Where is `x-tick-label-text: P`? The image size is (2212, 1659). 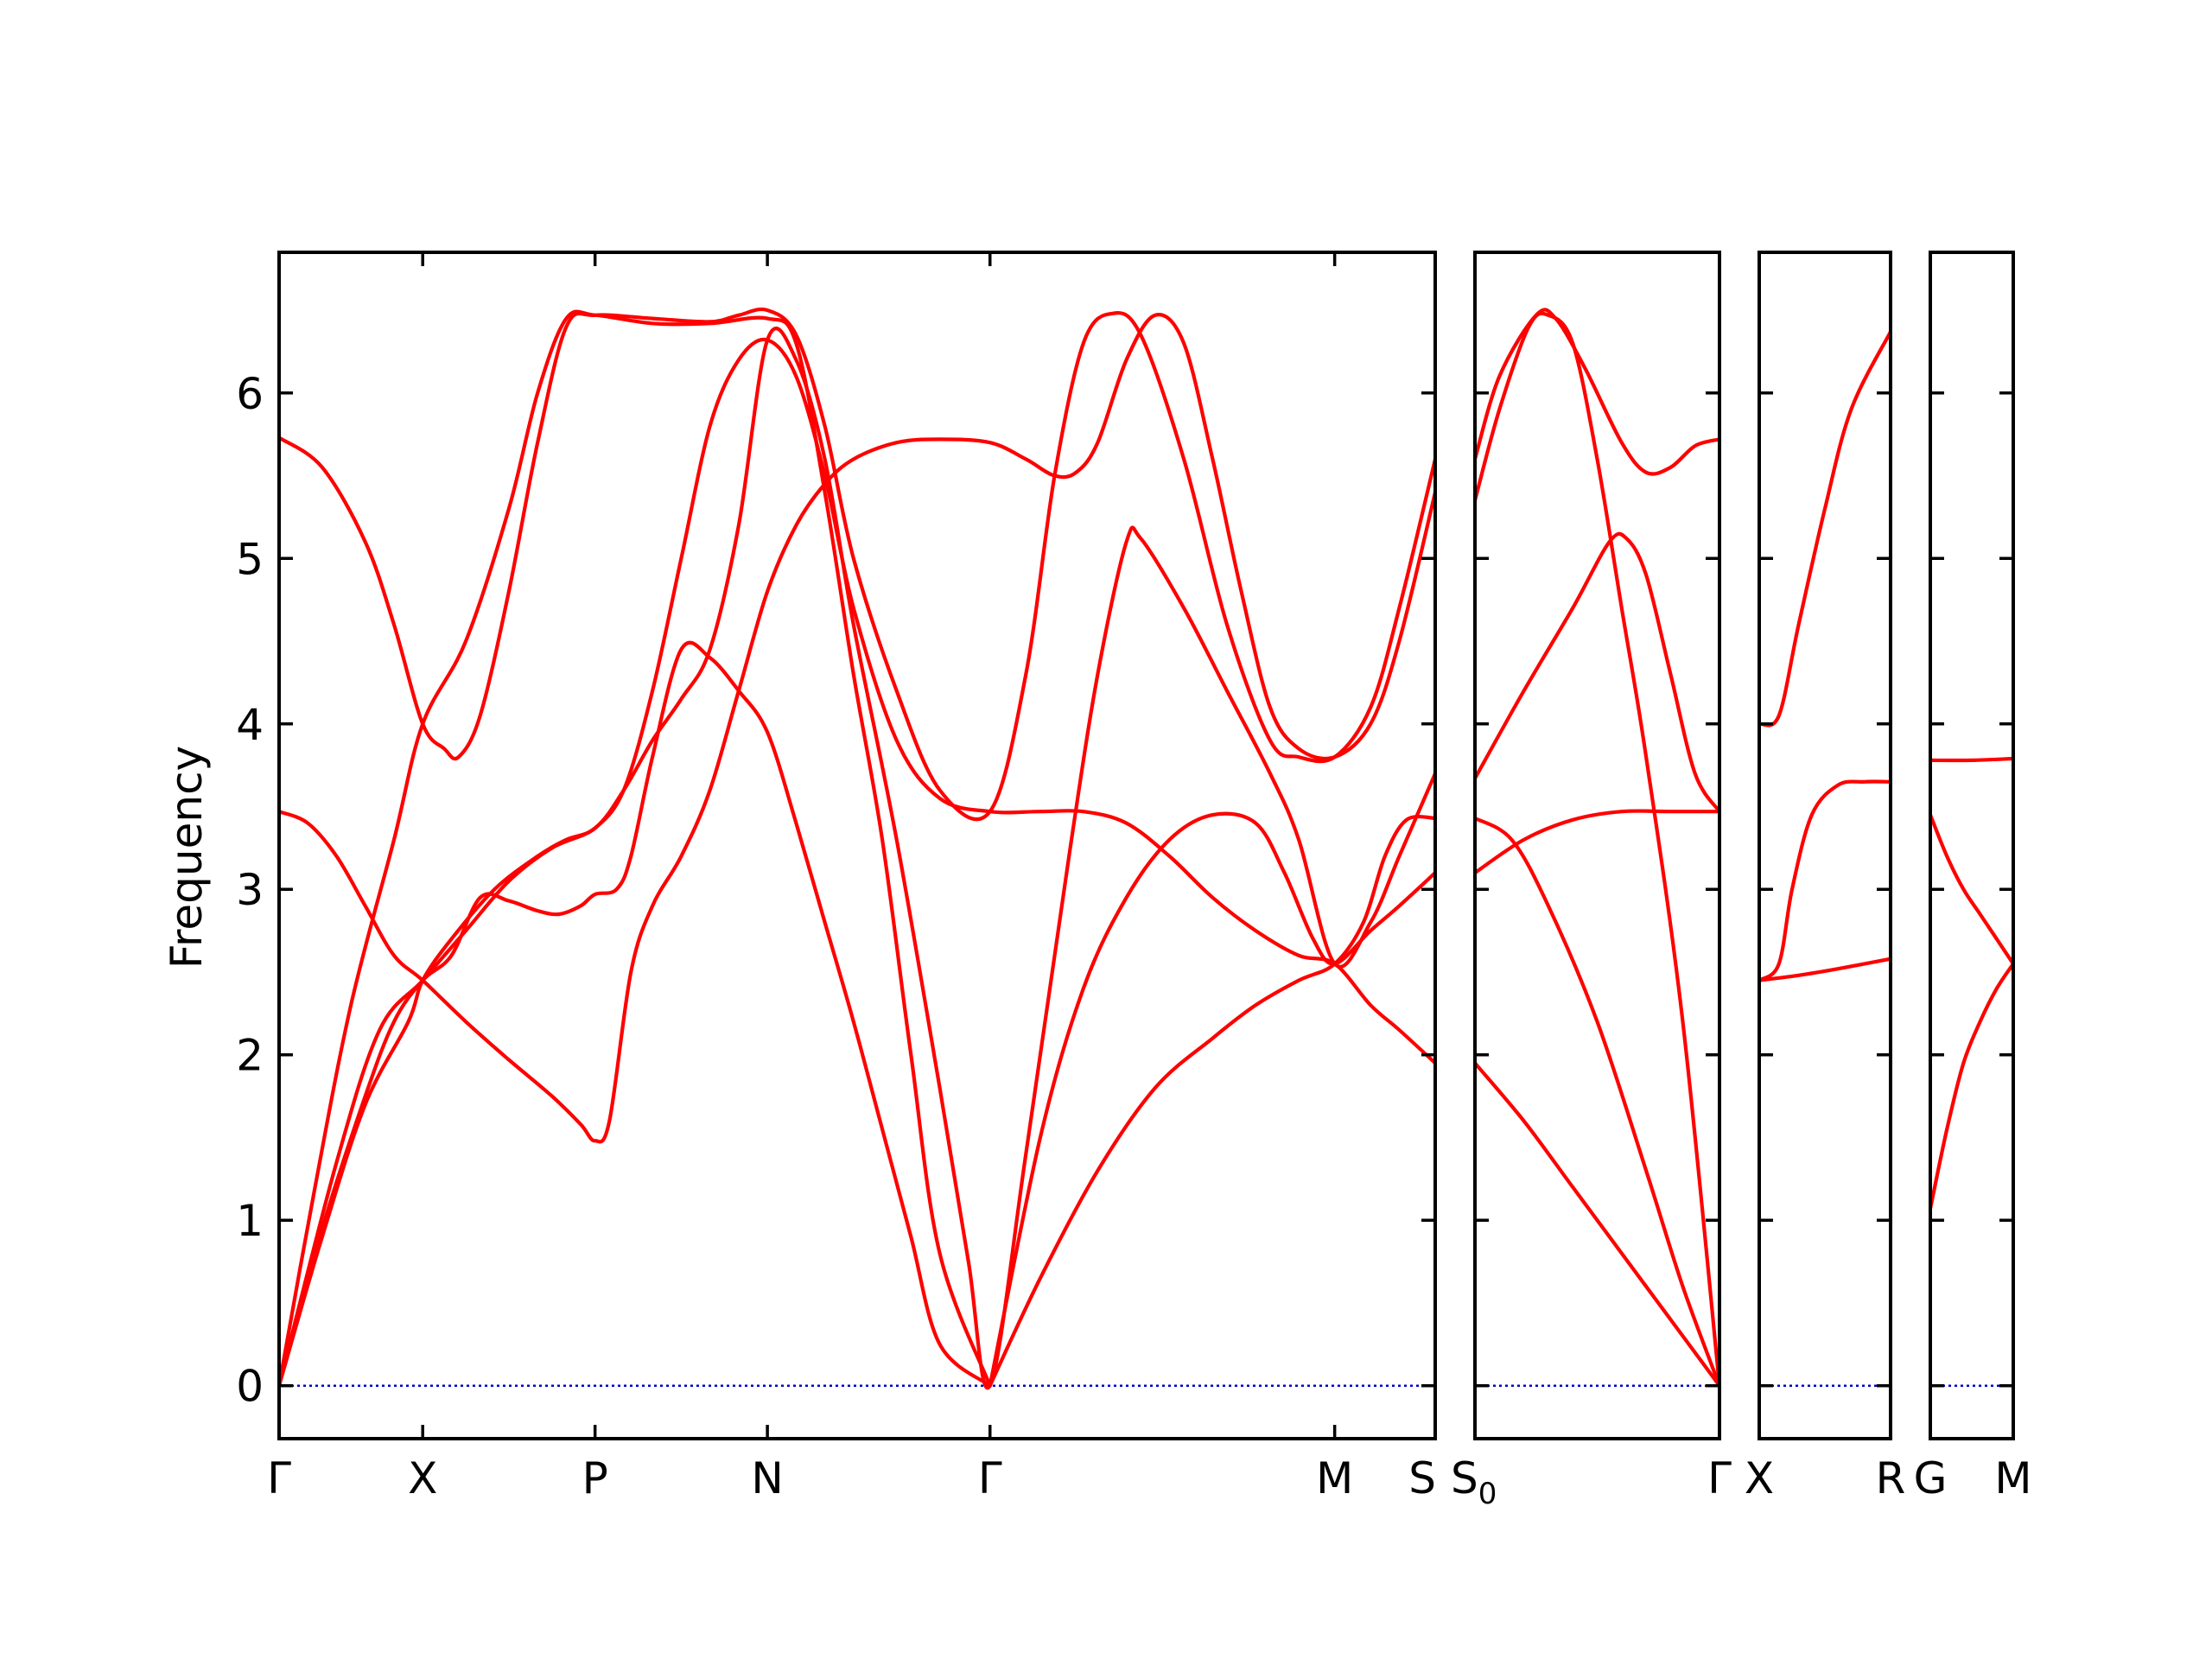 x-tick-label-text: P is located at coordinates (595, 1478).